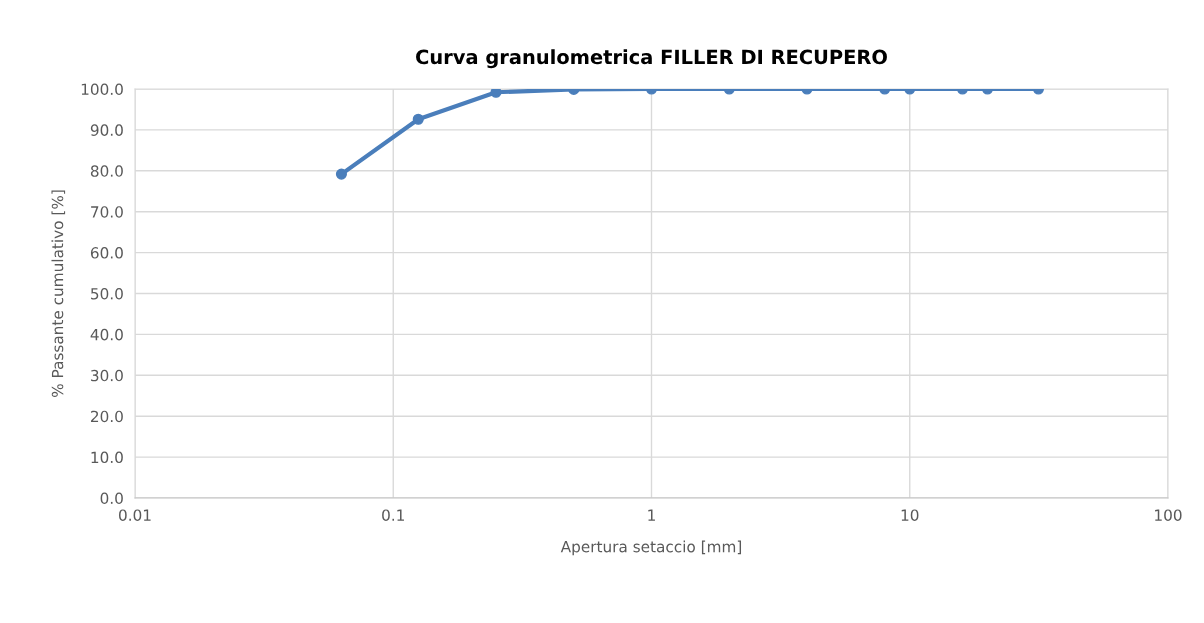 This screenshot has height=623, width=1204. What do you see at coordinates (106, 416) in the screenshot?
I see `y-tick-label: 20.0` at bounding box center [106, 416].